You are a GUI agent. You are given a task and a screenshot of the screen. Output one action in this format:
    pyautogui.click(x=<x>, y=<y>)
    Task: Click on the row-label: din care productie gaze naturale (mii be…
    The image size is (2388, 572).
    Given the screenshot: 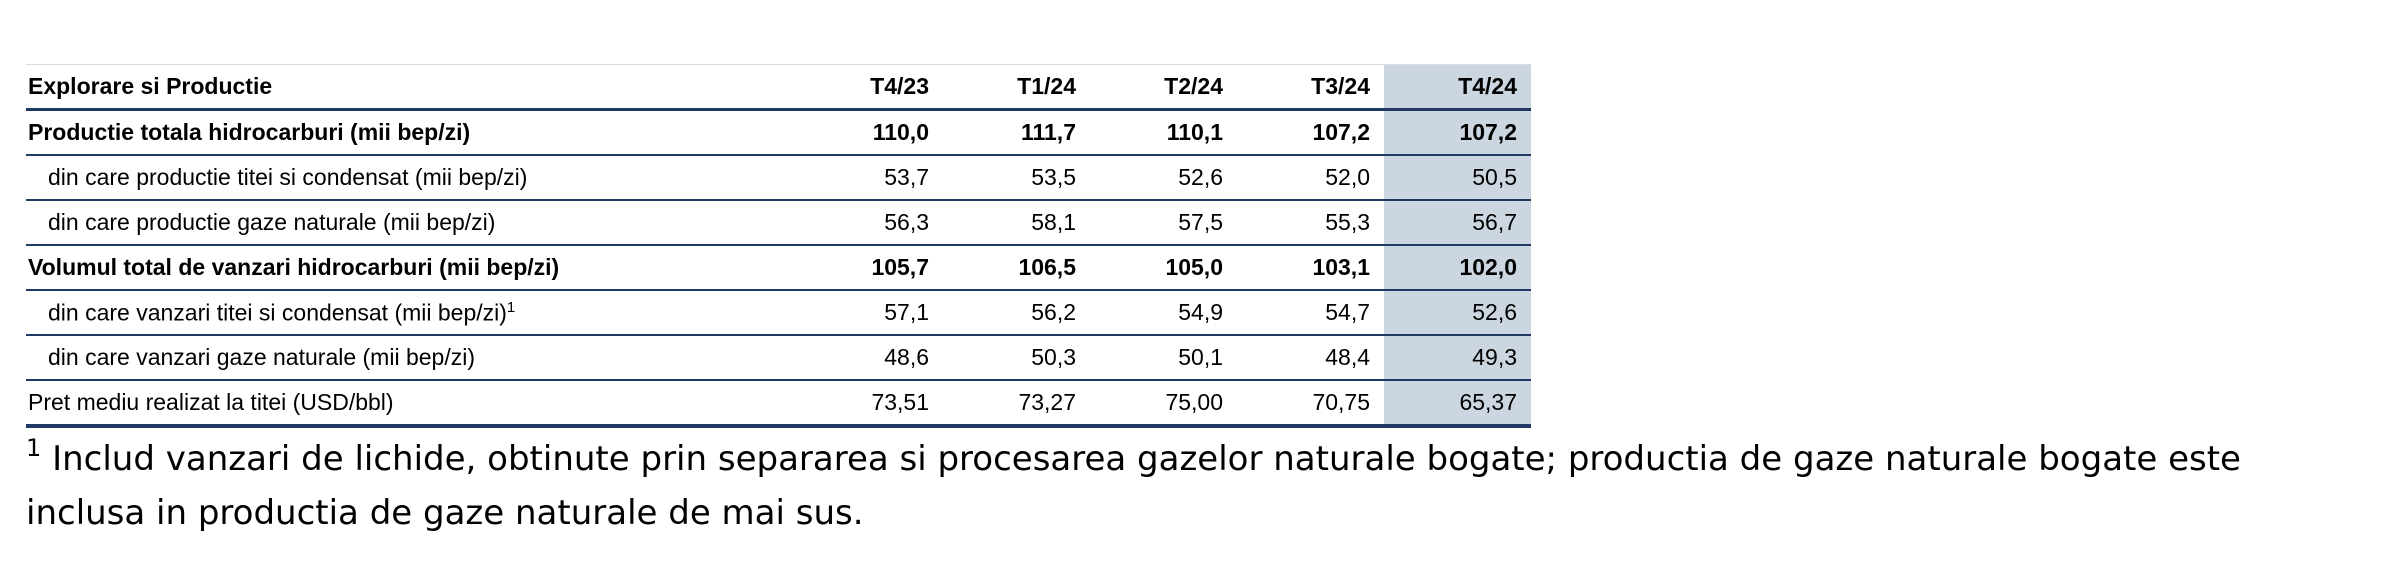 What is the action you would take?
    pyautogui.click(x=411, y=223)
    